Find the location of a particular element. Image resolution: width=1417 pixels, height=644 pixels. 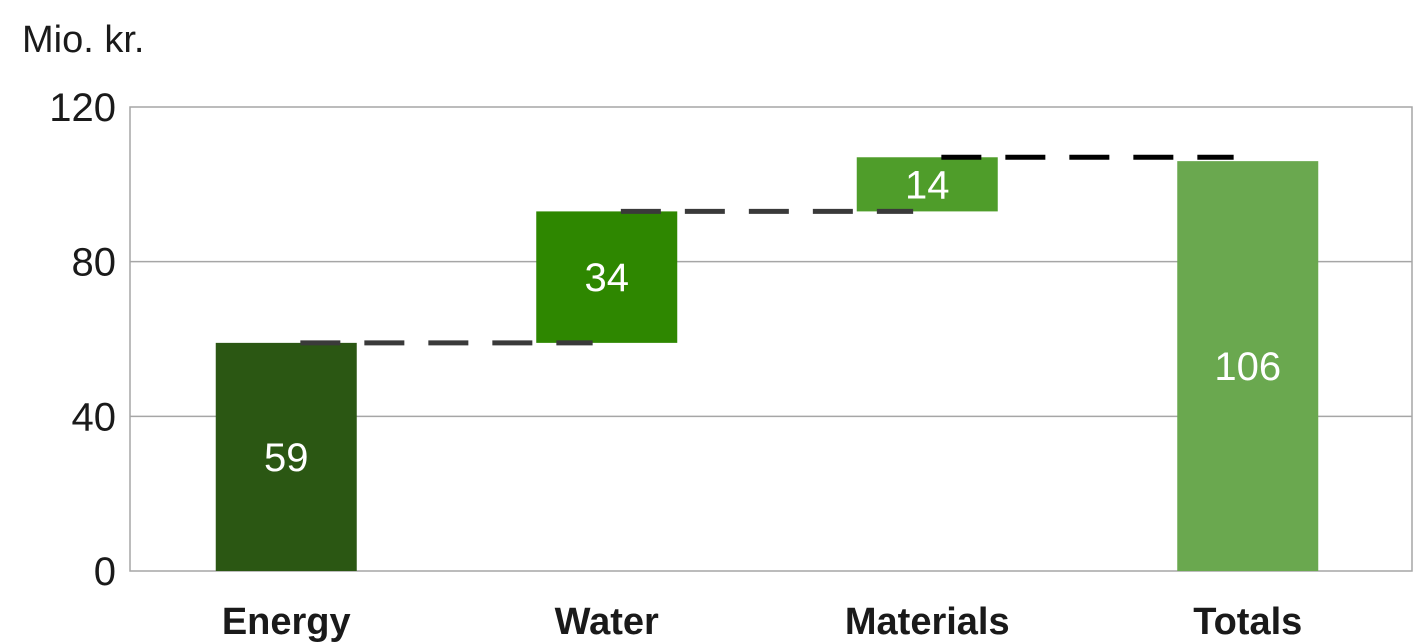

category-label-water: Water is located at coordinates (607, 622).